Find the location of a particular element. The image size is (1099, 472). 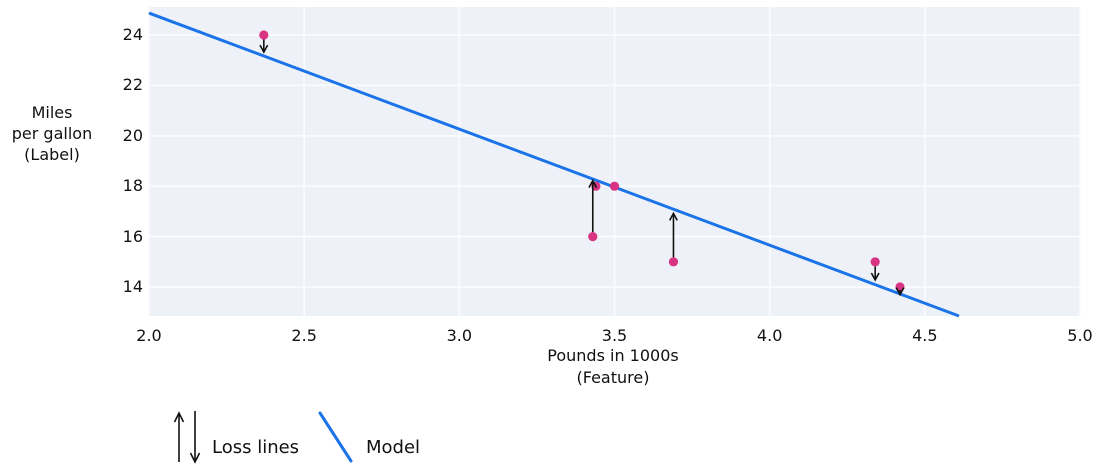

x-tick-label: 4.5 is located at coordinates (925, 335).